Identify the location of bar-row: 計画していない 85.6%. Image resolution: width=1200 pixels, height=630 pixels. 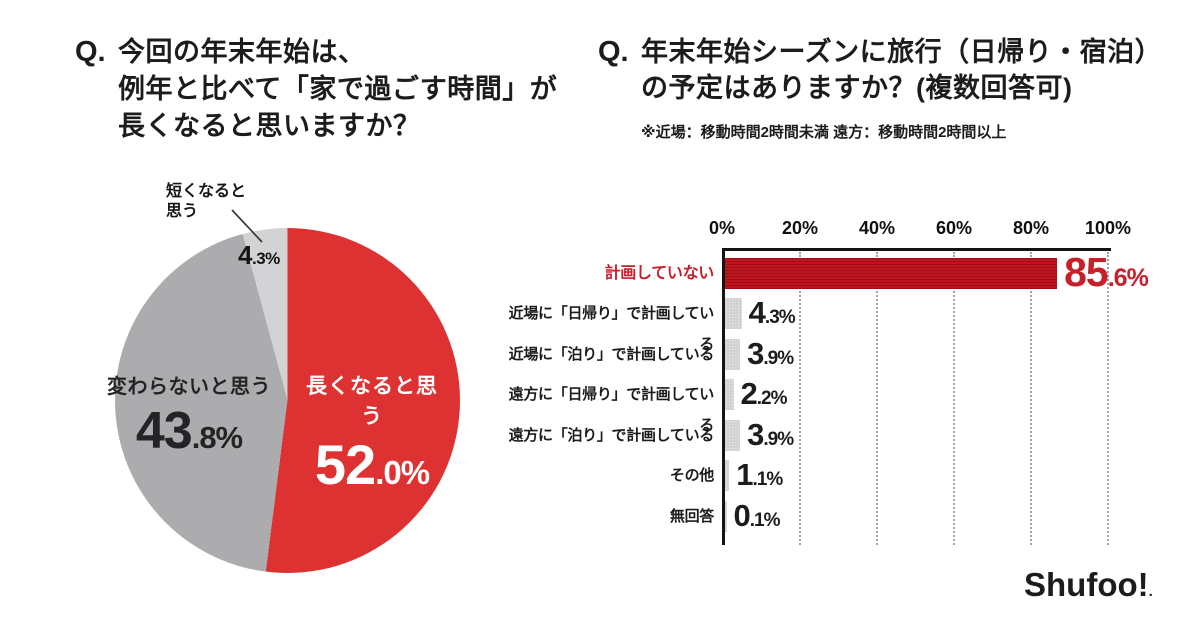
(845, 272).